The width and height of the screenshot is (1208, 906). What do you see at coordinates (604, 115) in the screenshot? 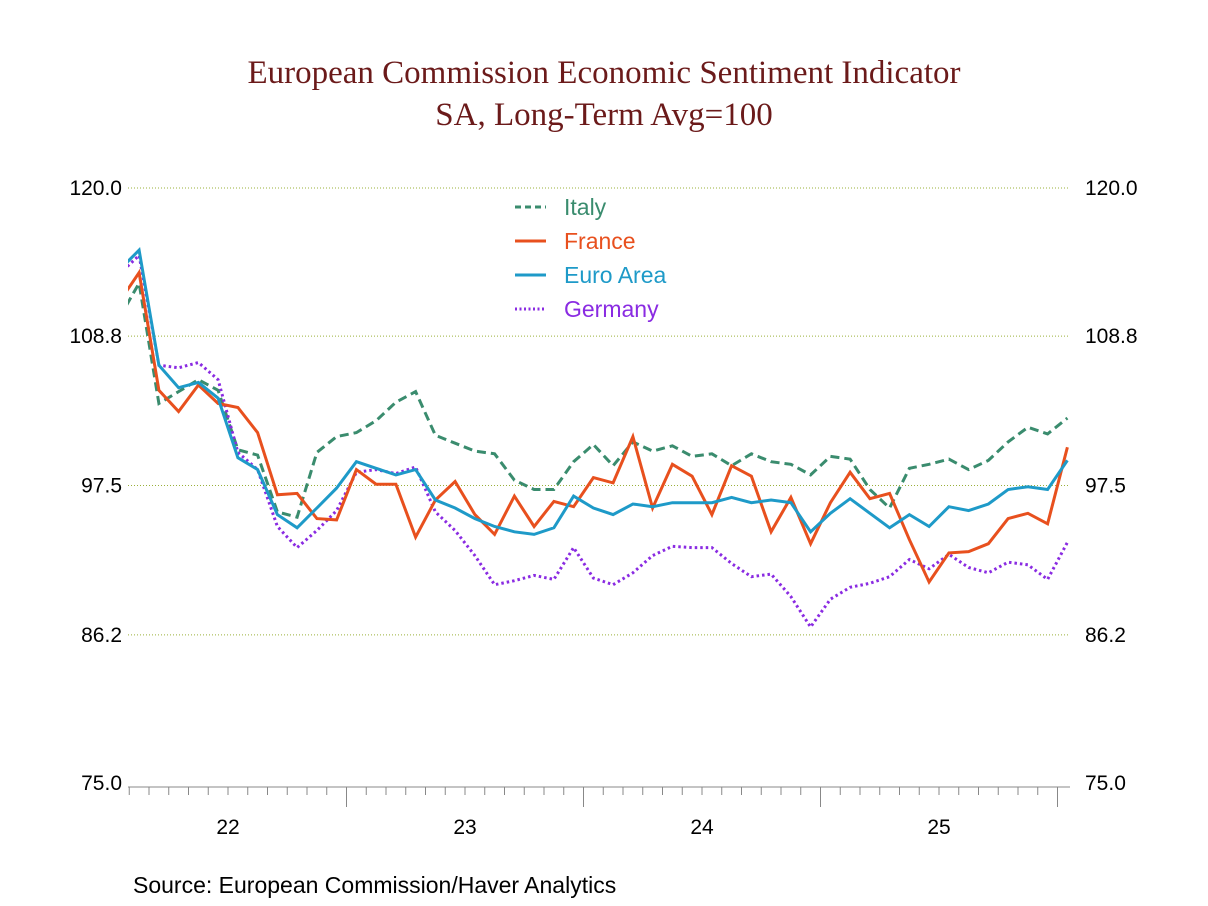
I see `chart-subtitle: SA, Long-Term Avg=100` at bounding box center [604, 115].